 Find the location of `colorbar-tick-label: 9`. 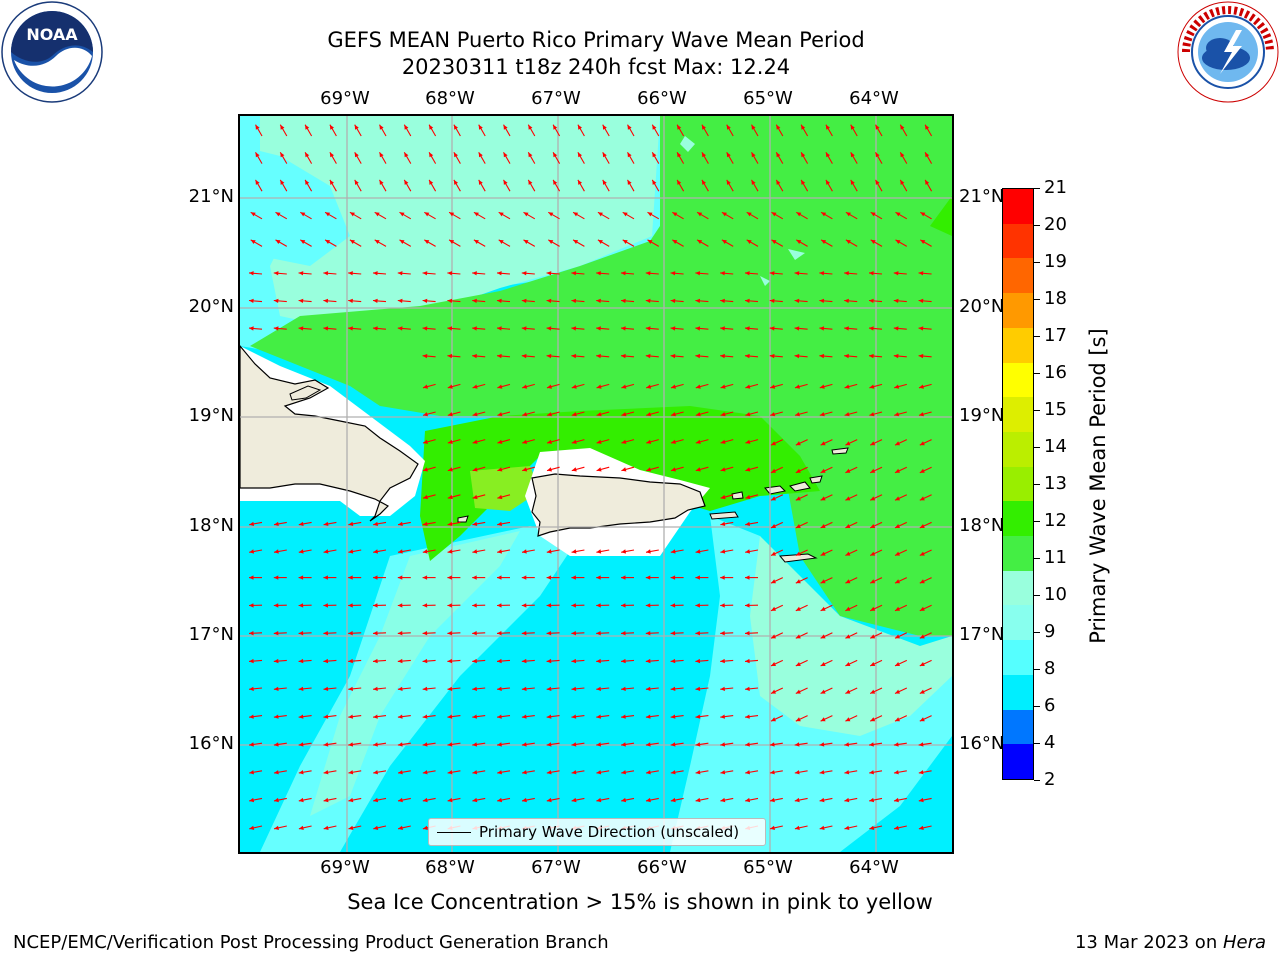

colorbar-tick-label: 9 is located at coordinates (1050, 631).